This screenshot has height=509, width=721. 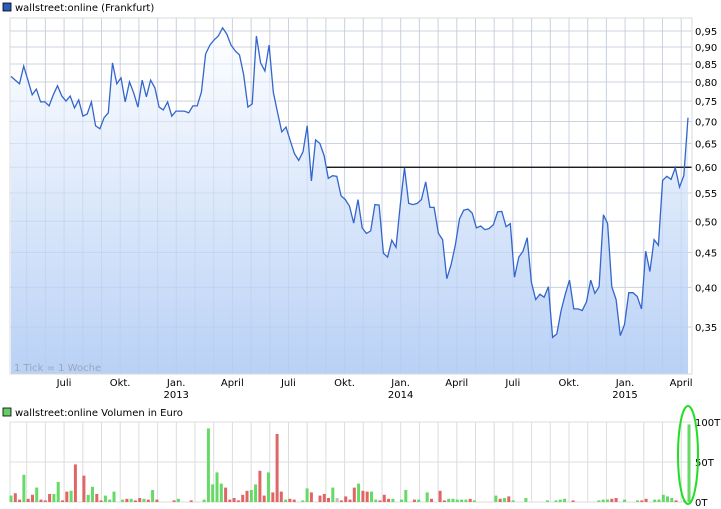 I want to click on price-legend-swatch, so click(x=7, y=7).